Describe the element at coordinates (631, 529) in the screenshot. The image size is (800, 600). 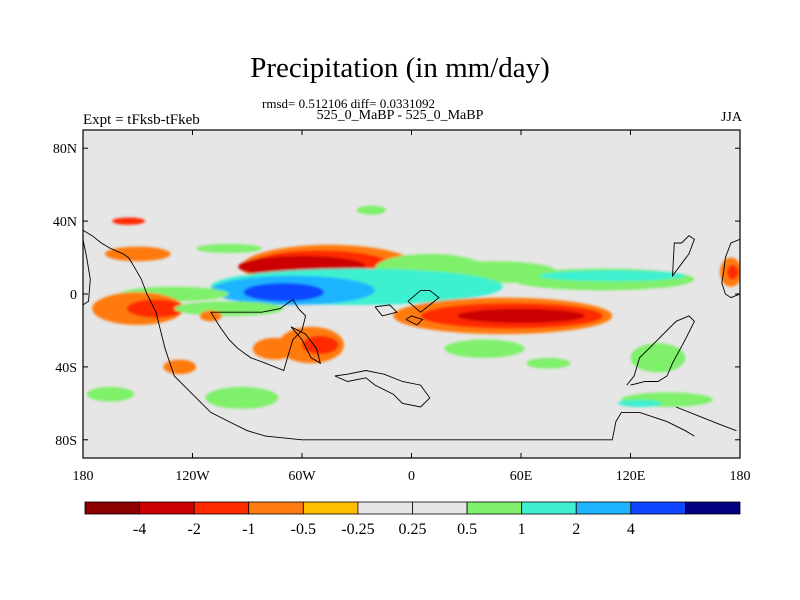
I see `colorbar-label: 4` at that location.